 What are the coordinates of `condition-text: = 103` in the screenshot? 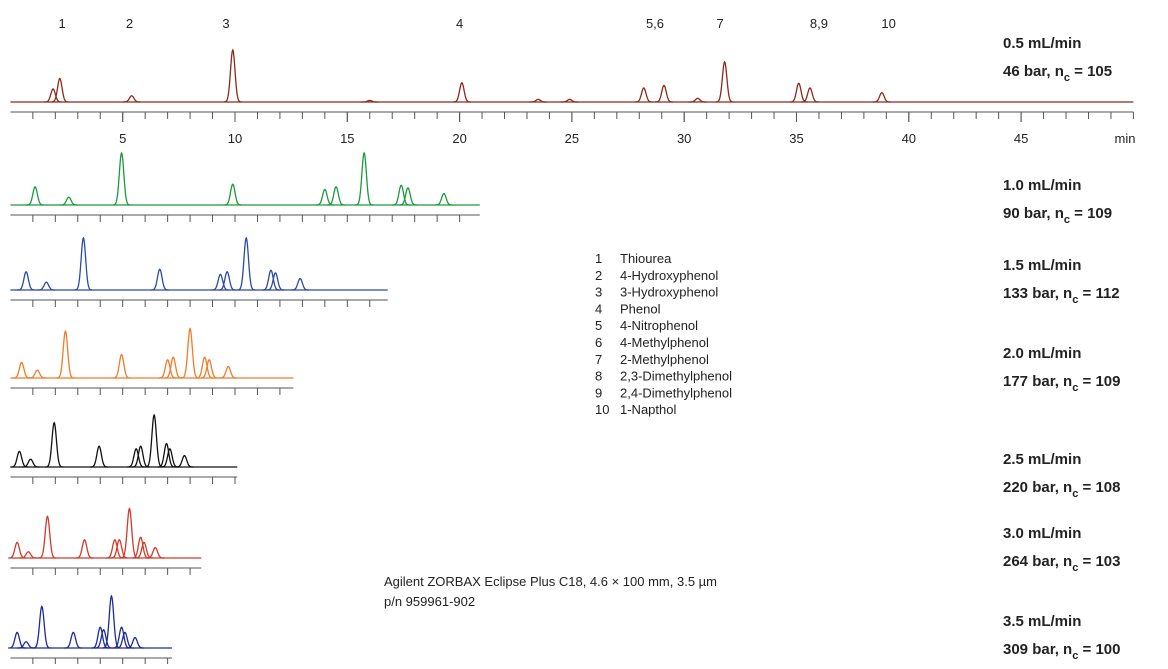 It's located at (1099, 561).